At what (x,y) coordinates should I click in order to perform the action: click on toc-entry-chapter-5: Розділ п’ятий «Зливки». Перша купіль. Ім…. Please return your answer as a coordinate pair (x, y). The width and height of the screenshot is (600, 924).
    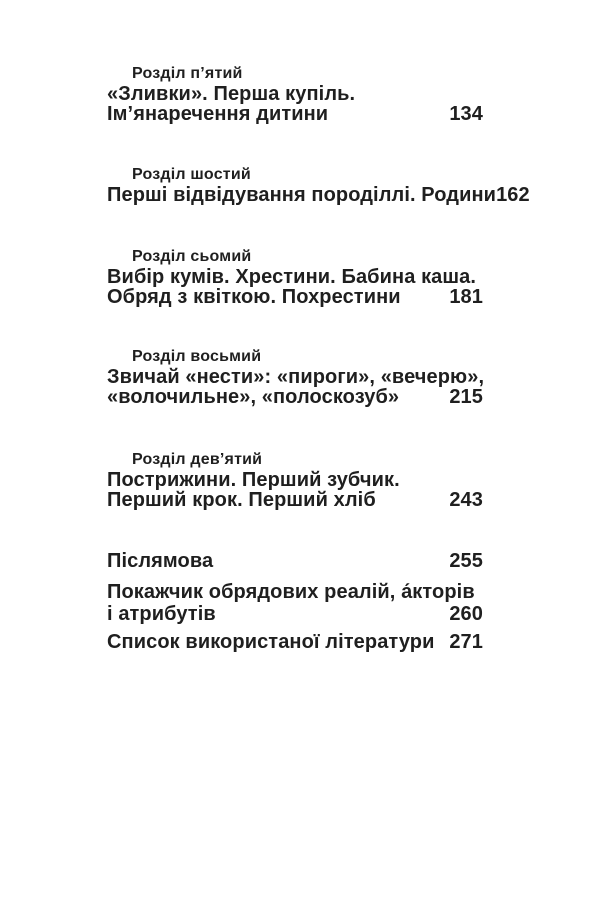
    Looking at the image, I should click on (295, 94).